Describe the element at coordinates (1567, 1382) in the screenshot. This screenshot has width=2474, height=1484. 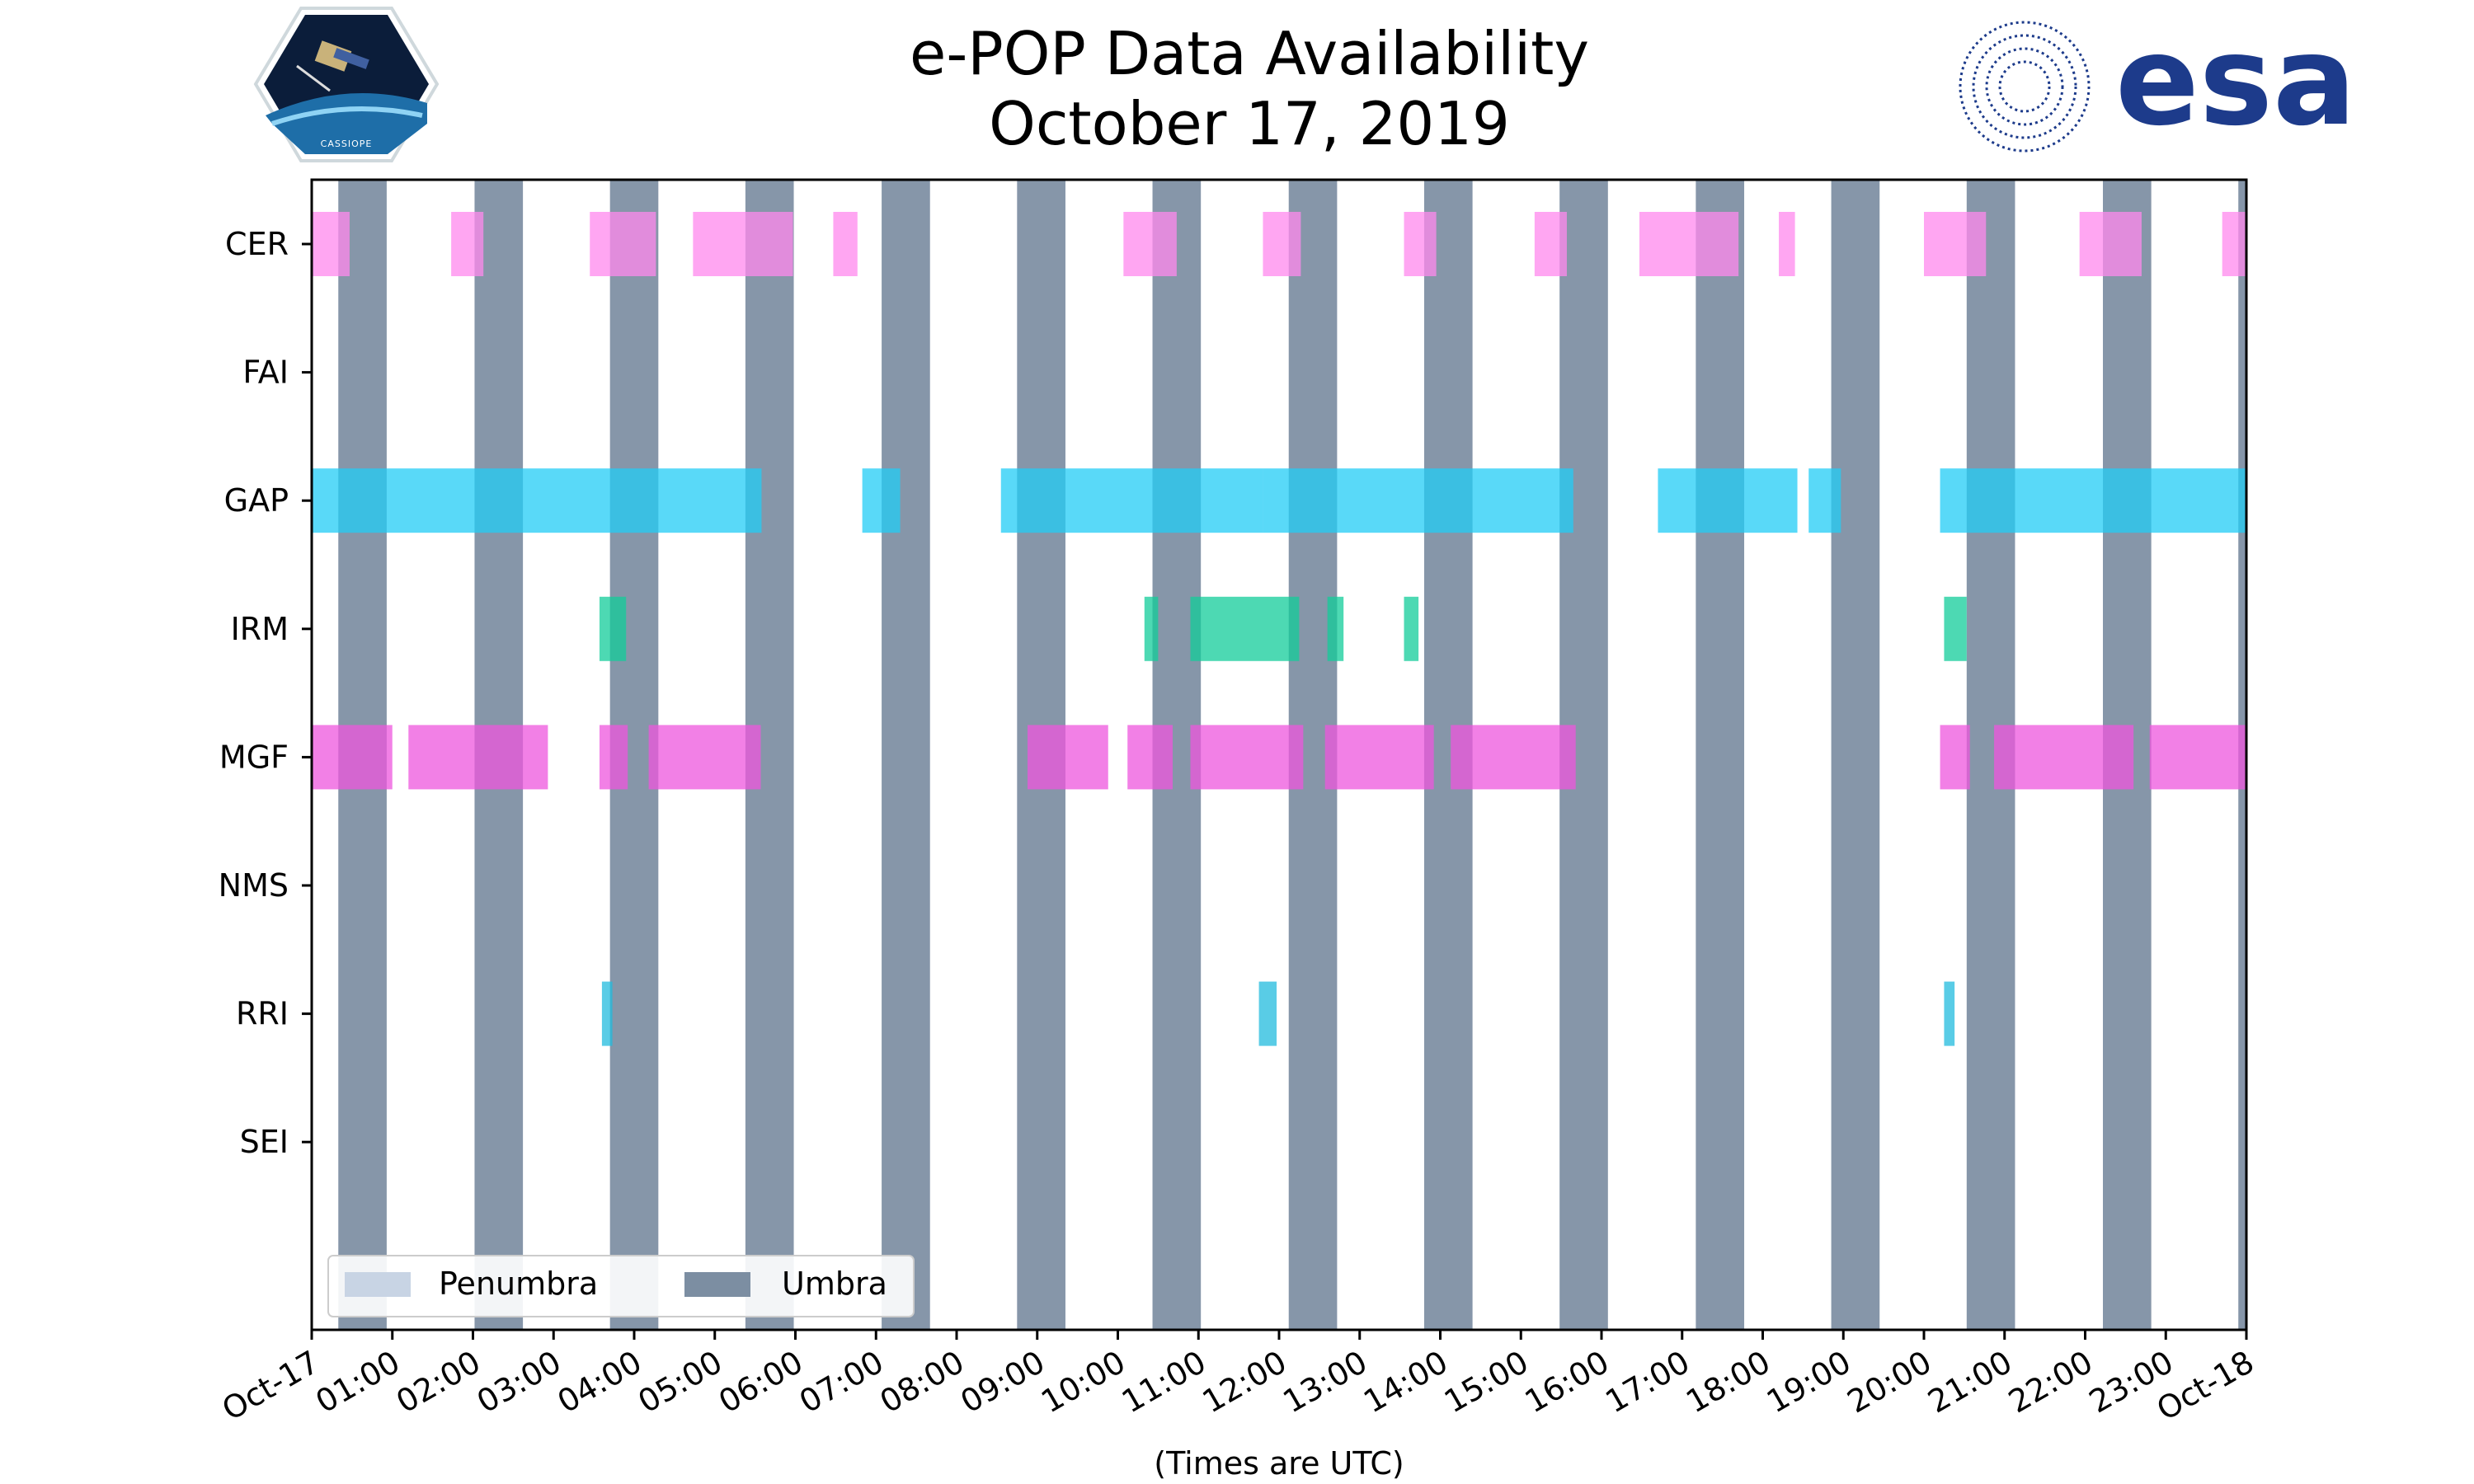
I see `x-tick-label: 16:00` at that location.